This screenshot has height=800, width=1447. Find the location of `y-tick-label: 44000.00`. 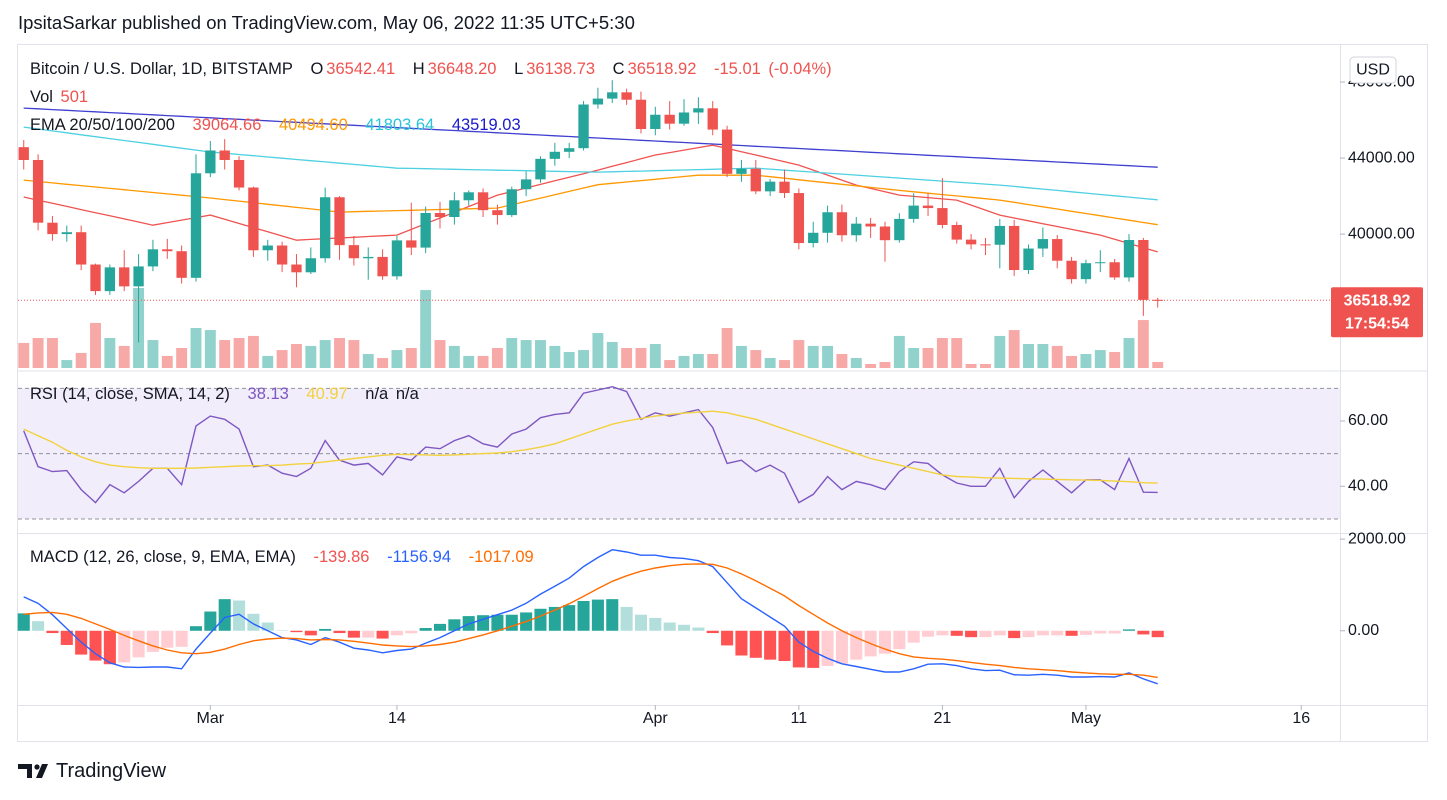

y-tick-label: 44000.00 is located at coordinates (1381, 157).